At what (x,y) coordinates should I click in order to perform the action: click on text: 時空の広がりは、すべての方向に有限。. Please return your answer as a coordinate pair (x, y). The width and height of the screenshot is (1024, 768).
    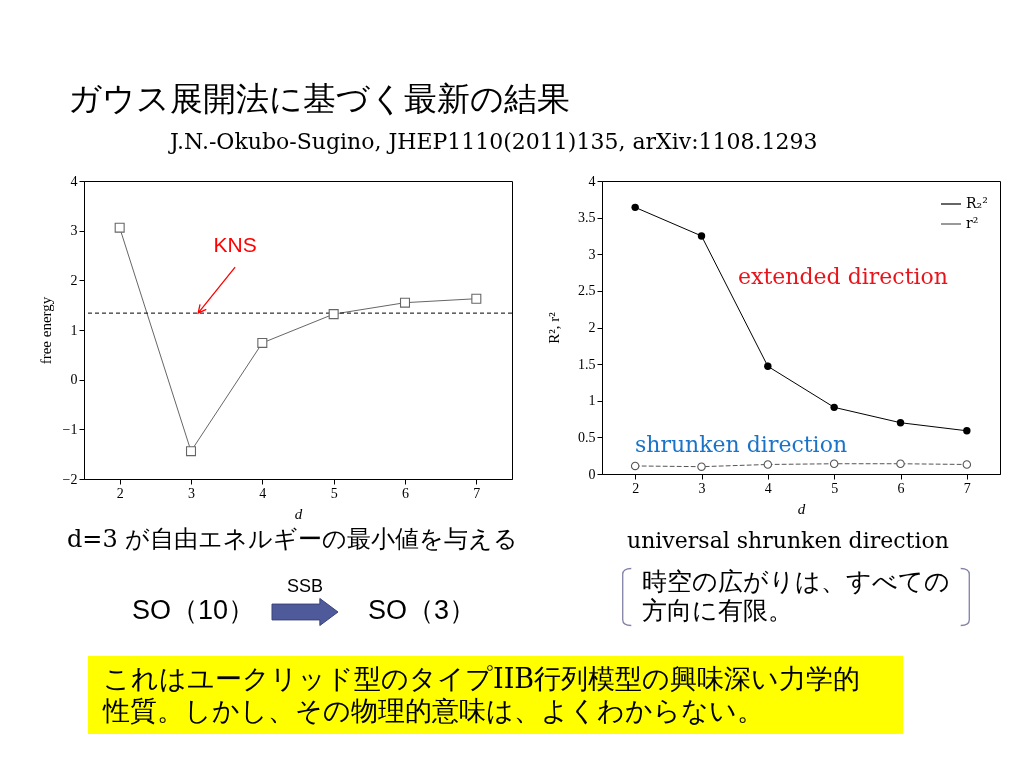
    Looking at the image, I should click on (796, 596).